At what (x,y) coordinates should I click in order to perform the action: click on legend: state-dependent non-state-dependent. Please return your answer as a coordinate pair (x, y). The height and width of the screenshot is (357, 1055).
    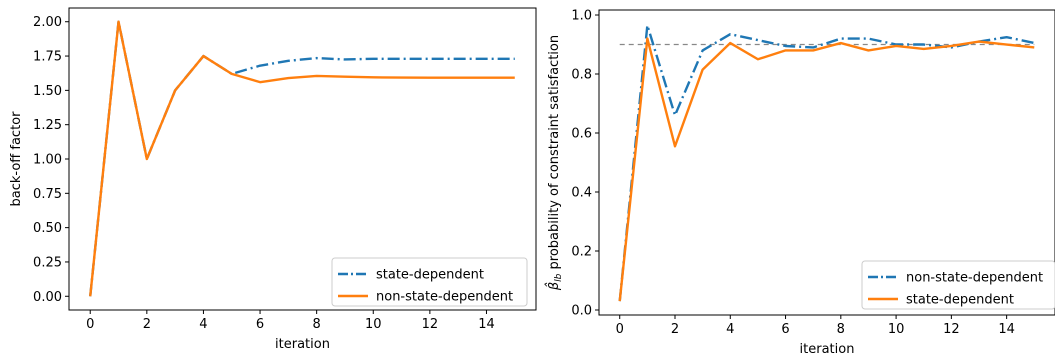
    Looking at the image, I should click on (429, 282).